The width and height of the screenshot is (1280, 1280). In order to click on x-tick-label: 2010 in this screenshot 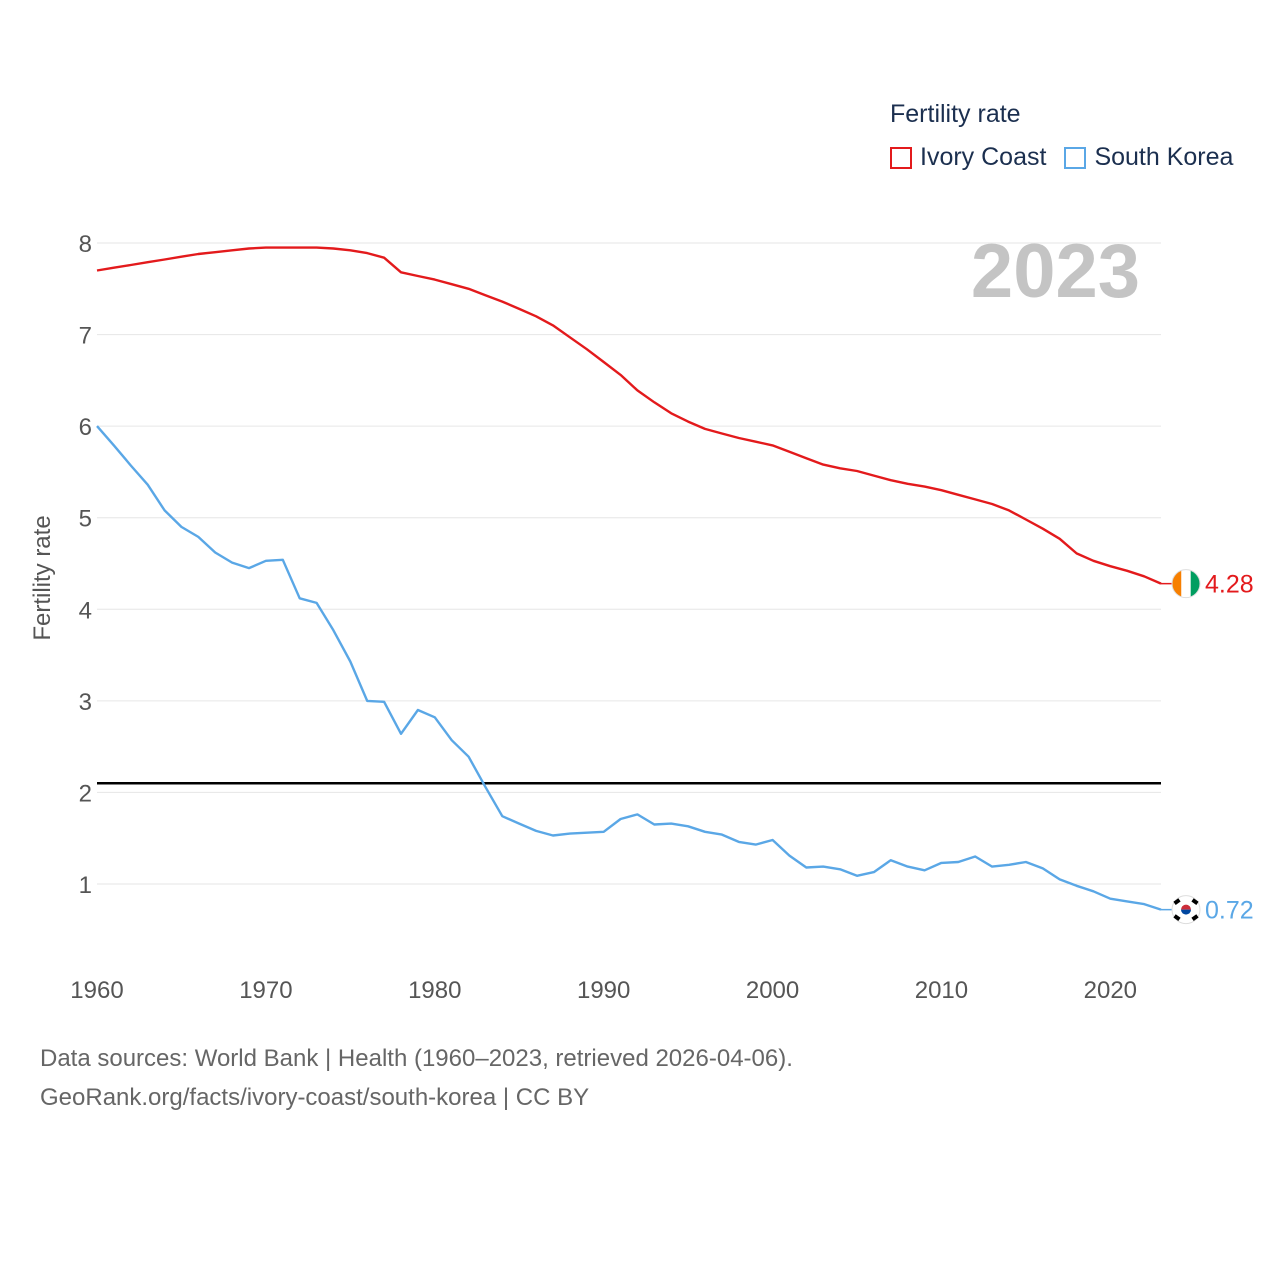, I will do `click(941, 990)`.